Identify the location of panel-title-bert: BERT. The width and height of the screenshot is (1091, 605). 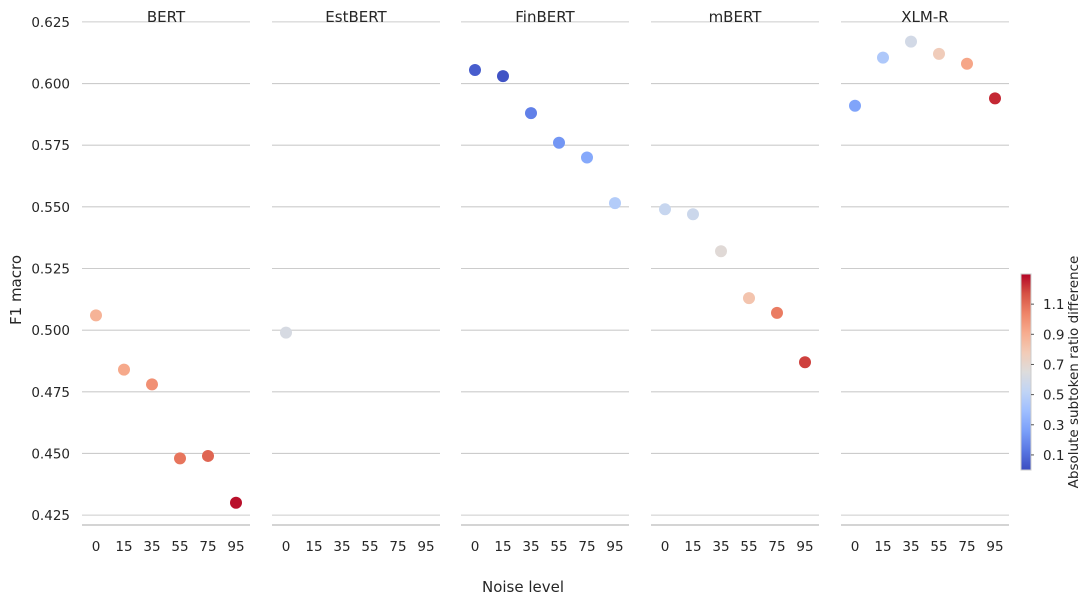
(166, 17).